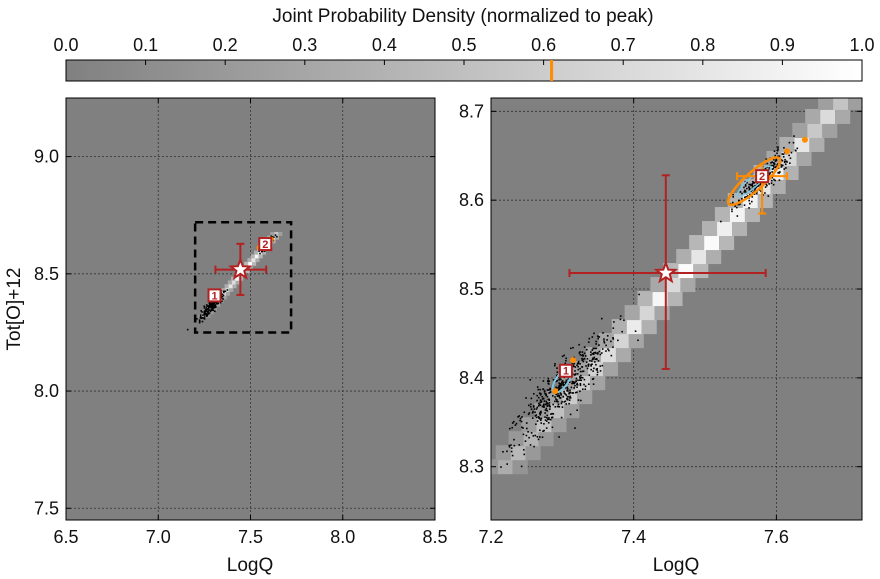 The width and height of the screenshot is (880, 579). I want to click on solution-1-marker: 1, so click(565, 370).